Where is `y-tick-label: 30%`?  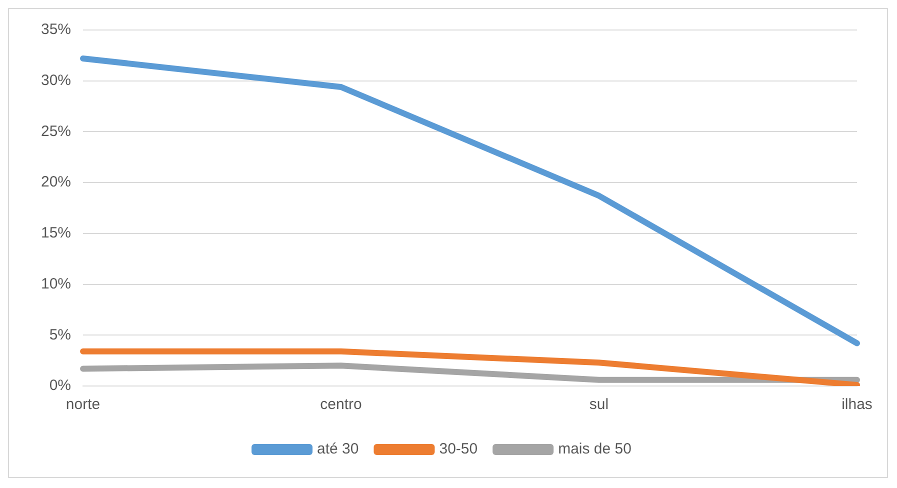
y-tick-label: 30% is located at coordinates (56, 80).